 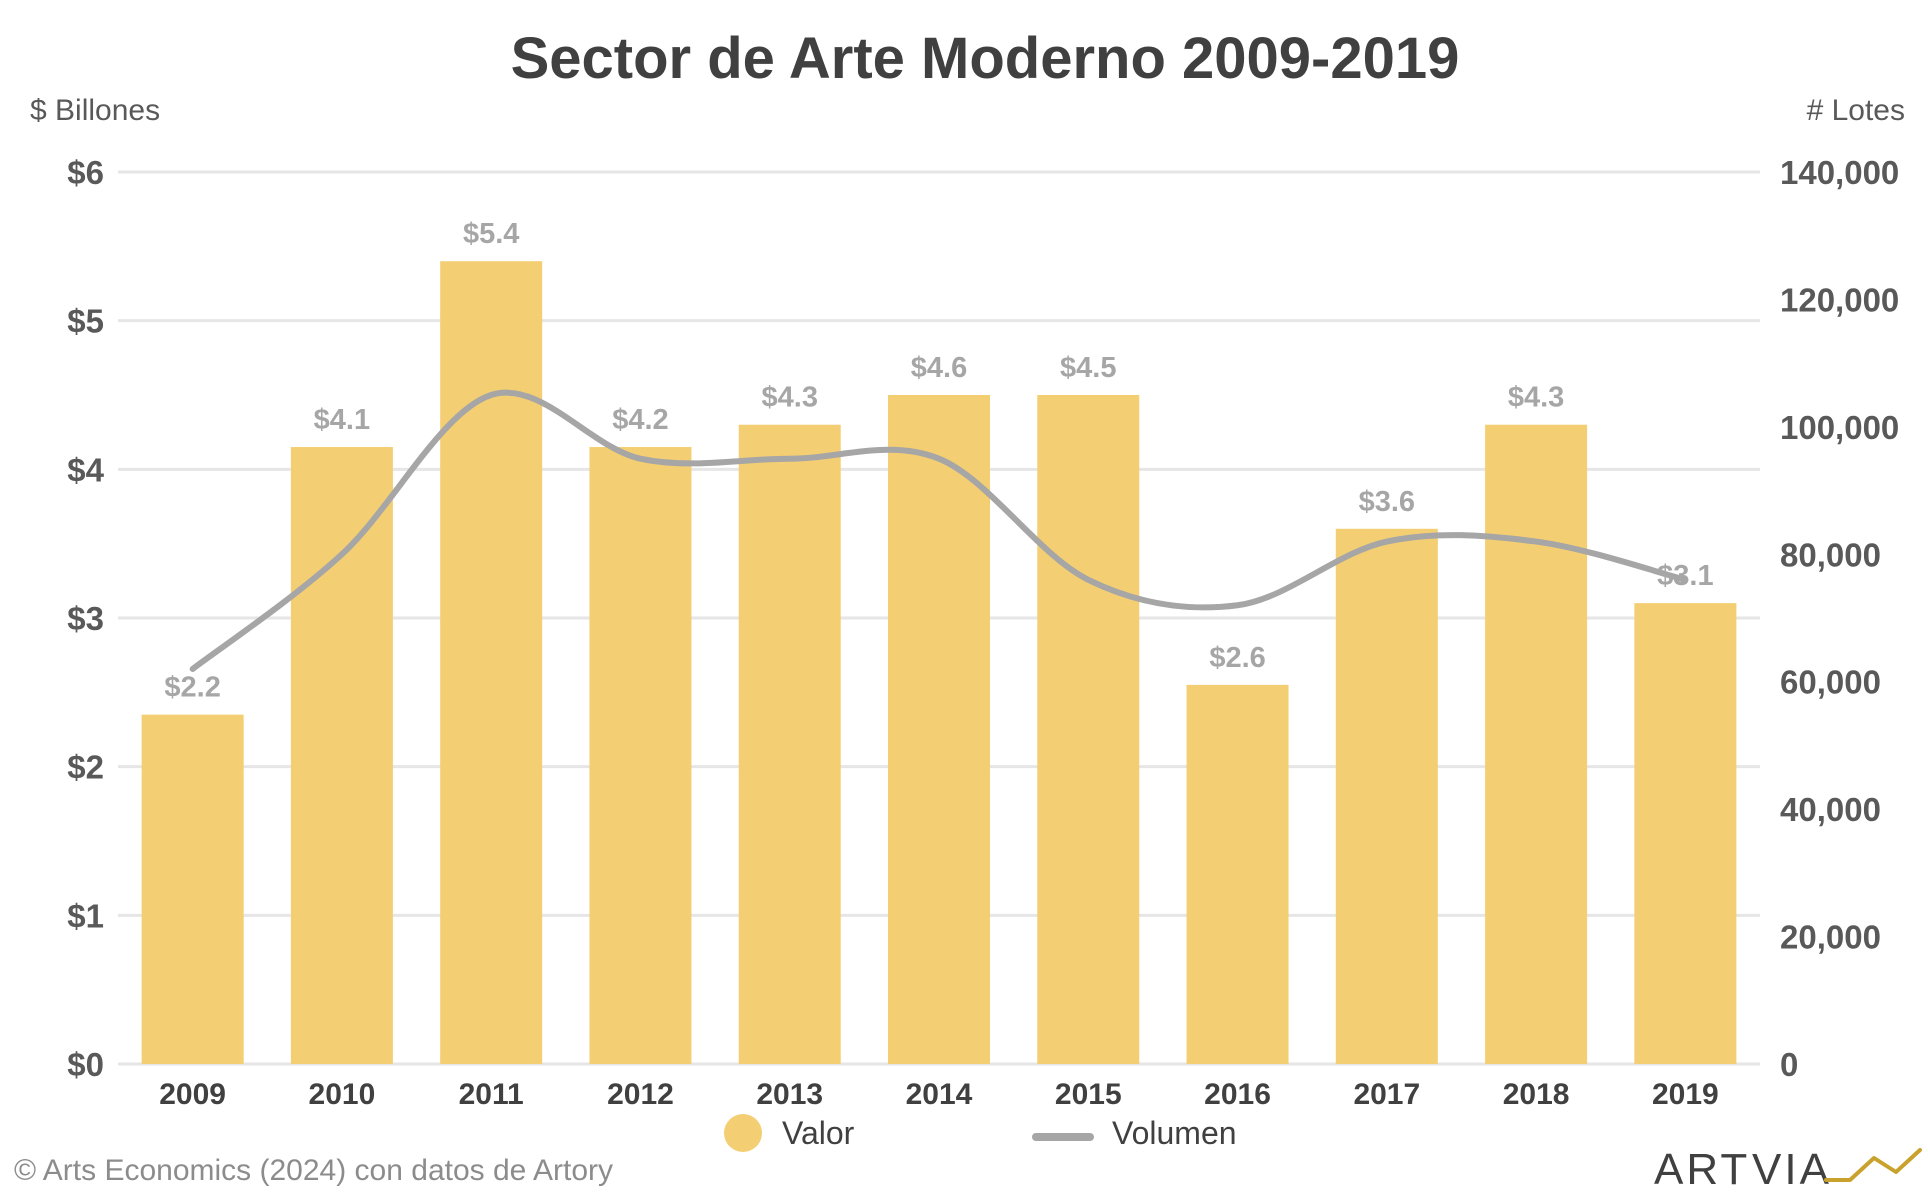 I want to click on bar-2017, so click(x=1386, y=796).